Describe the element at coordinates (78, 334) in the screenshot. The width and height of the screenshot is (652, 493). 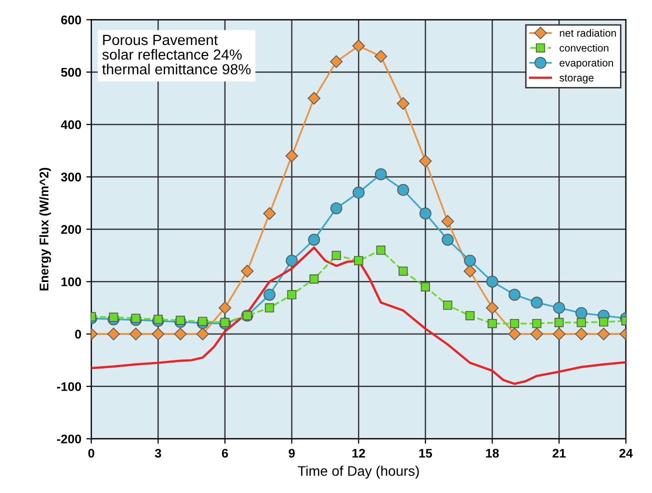
I see `y-tick-label: 0` at that location.